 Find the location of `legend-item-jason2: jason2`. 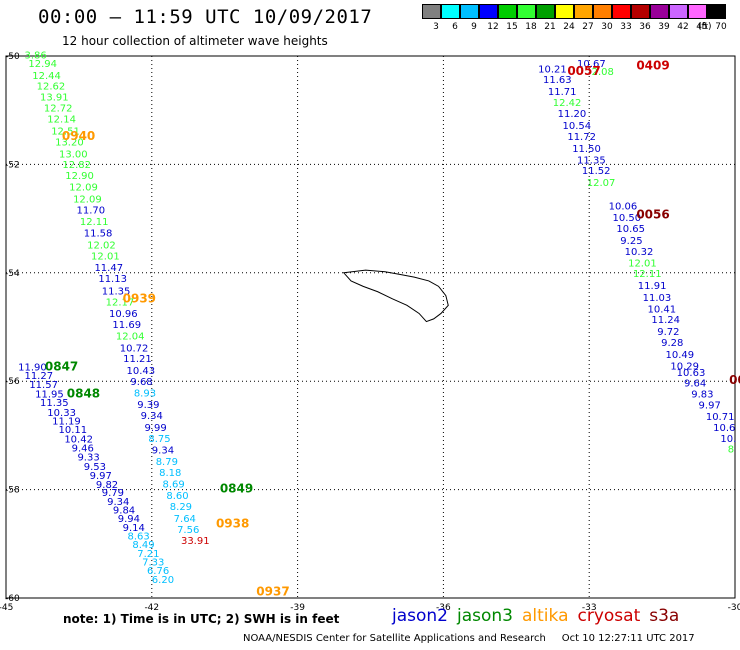

legend-item-jason2: jason2 is located at coordinates (420, 616).